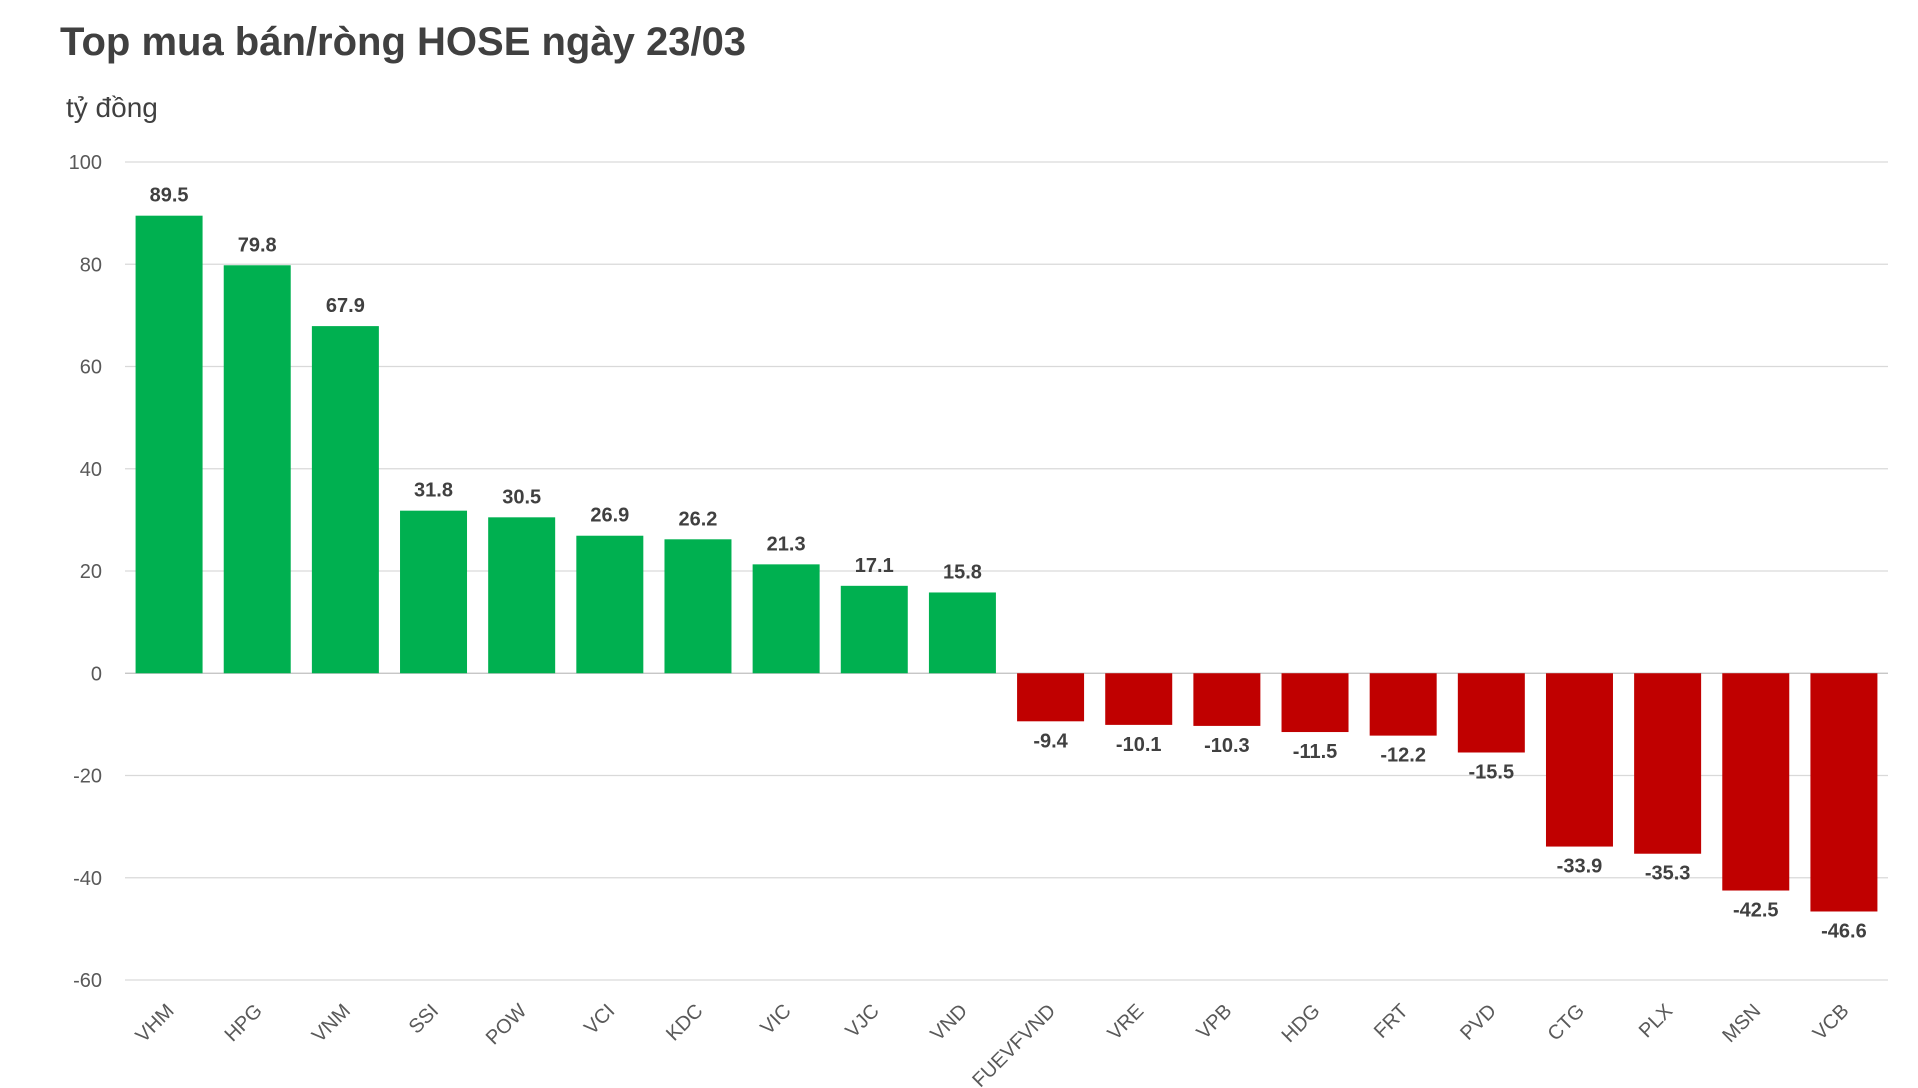  I want to click on data-label: 89.5, so click(169, 196).